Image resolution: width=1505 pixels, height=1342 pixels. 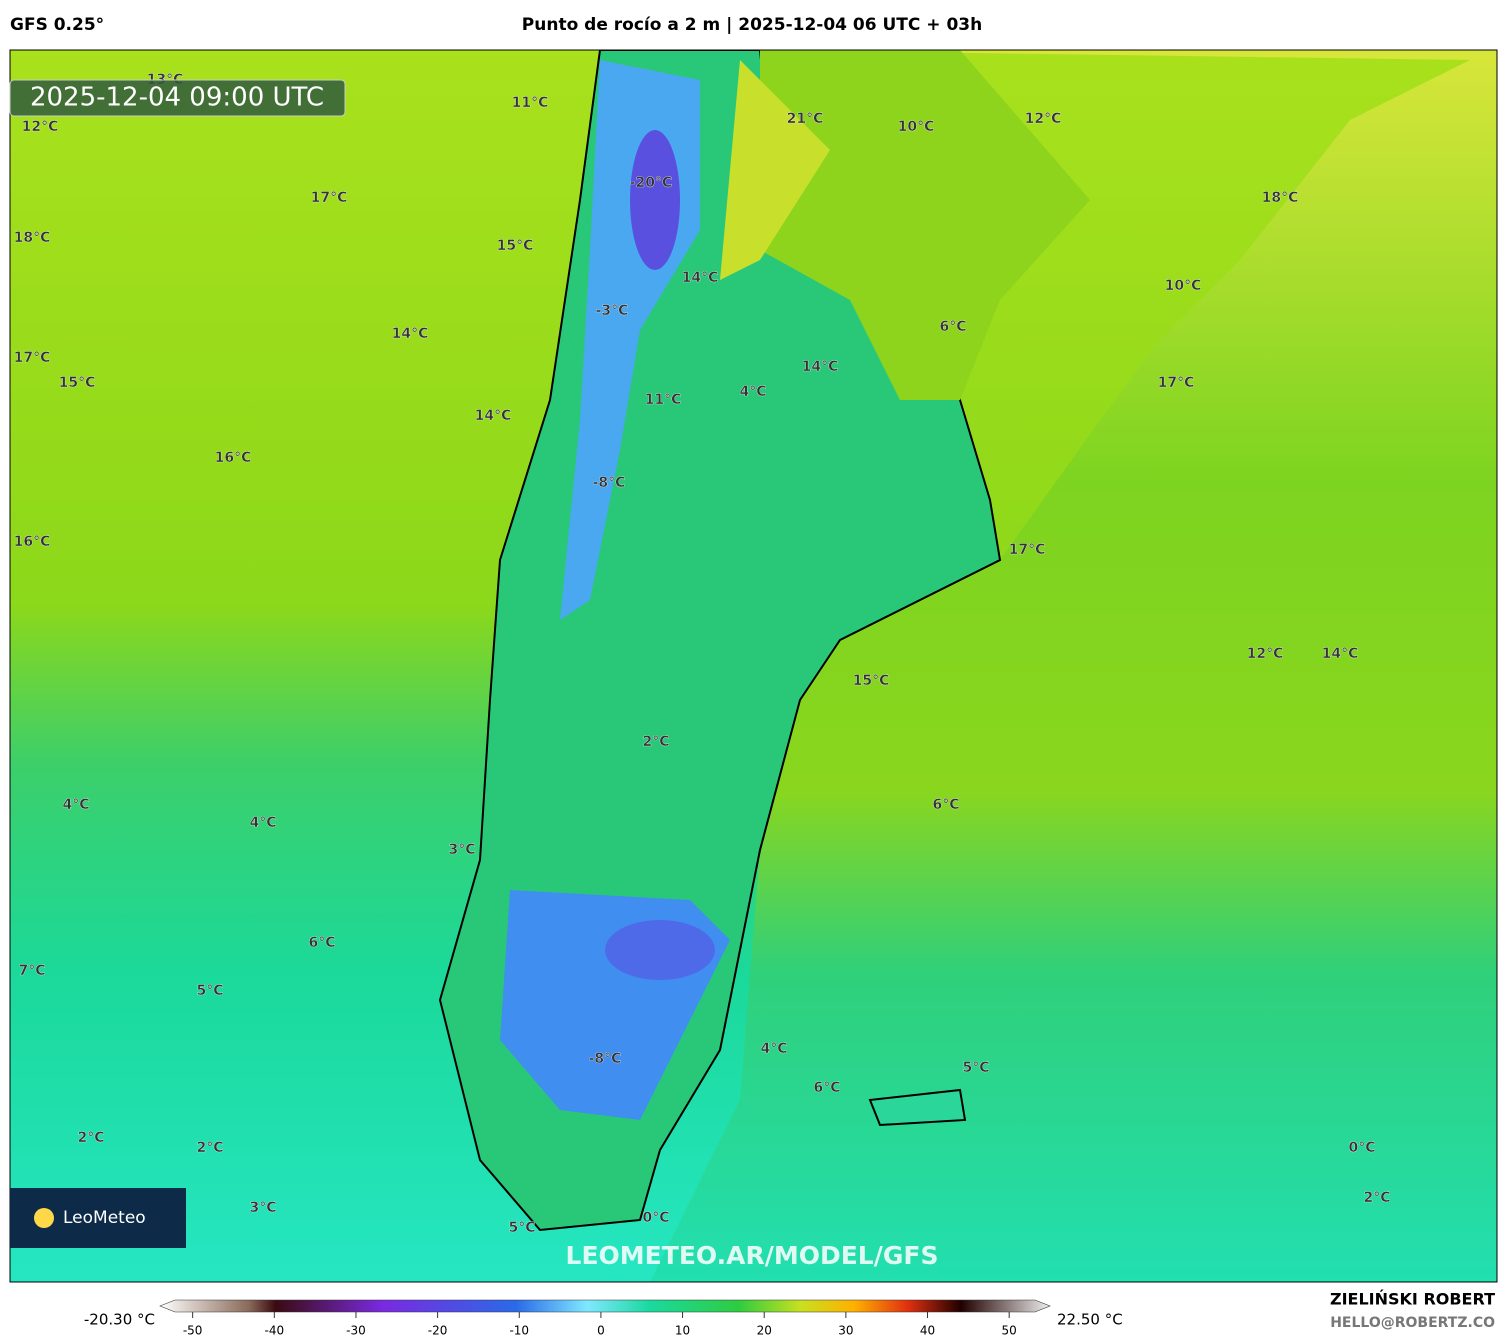 What do you see at coordinates (1009, 1331) in the screenshot?
I see `colorbar-tick-label: 50` at bounding box center [1009, 1331].